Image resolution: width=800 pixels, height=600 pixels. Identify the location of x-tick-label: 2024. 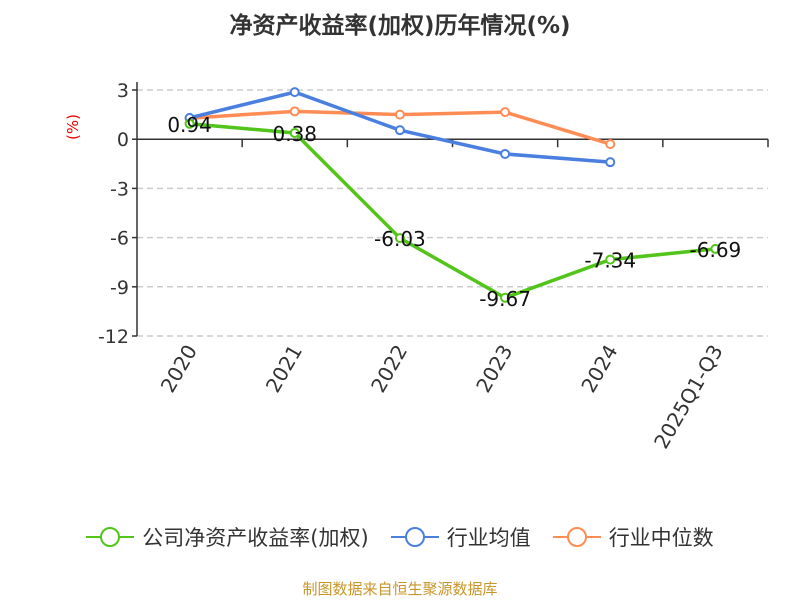
(599, 369).